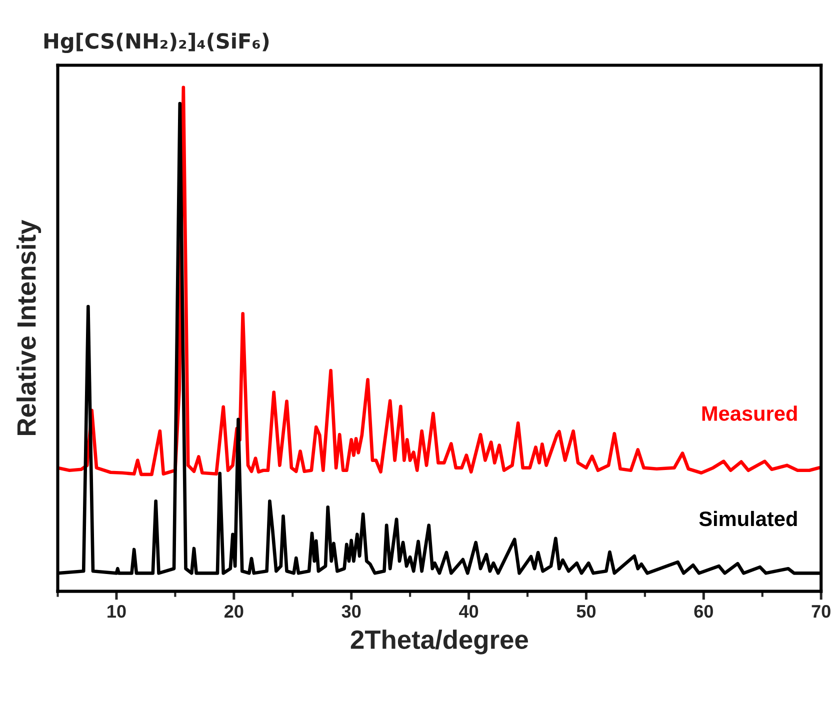  What do you see at coordinates (703, 611) in the screenshot?
I see `x-tick-label: 60` at bounding box center [703, 611].